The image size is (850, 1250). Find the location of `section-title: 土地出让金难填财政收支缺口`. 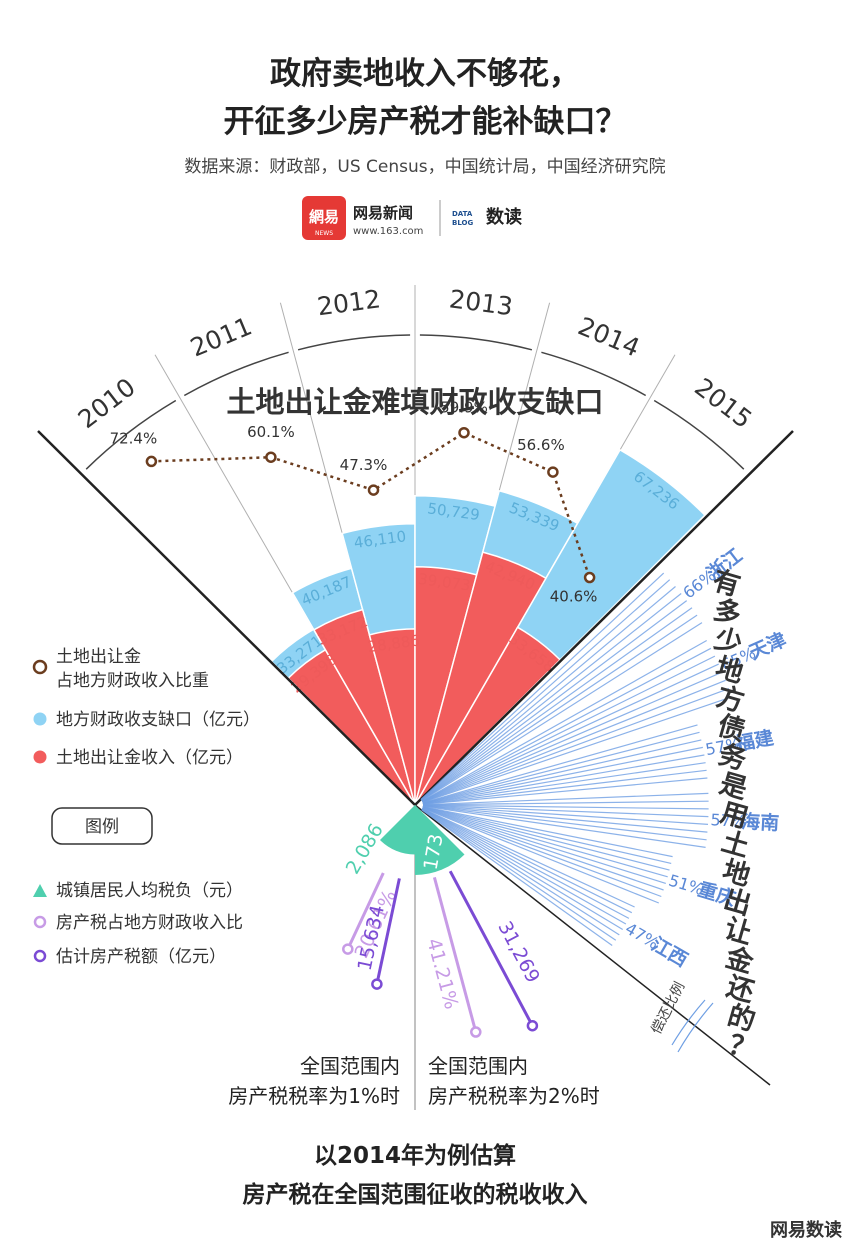

section-title: 土地出让金难填财政收支缺口 is located at coordinates (414, 402).